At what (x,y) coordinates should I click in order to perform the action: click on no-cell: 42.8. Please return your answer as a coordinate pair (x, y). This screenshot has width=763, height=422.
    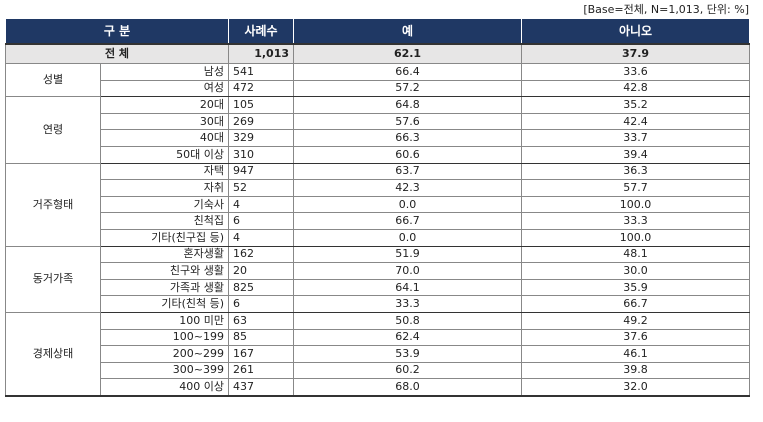
    Looking at the image, I should click on (636, 88).